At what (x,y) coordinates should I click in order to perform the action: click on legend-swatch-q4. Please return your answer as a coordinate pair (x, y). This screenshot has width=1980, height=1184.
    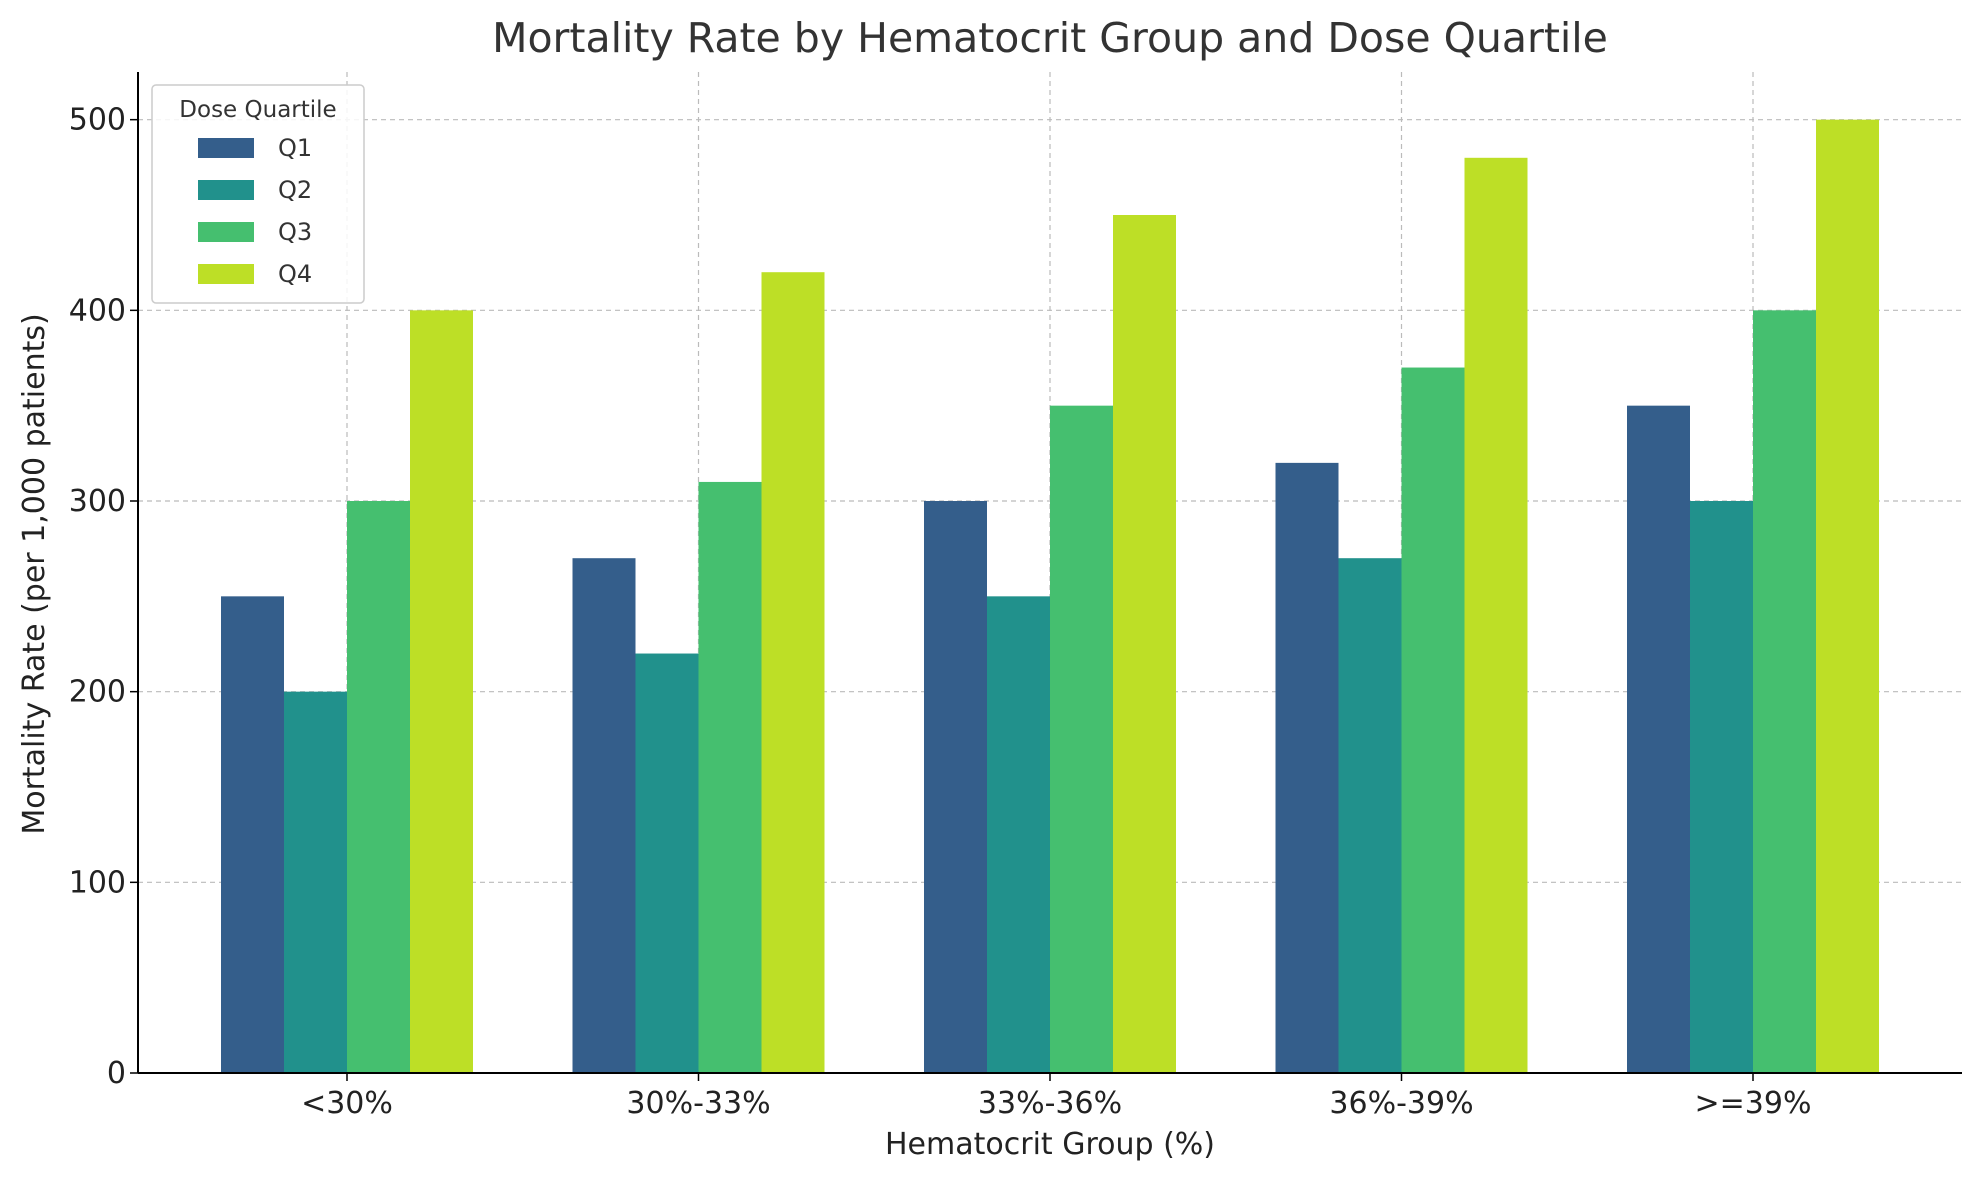
    Looking at the image, I should click on (226, 274).